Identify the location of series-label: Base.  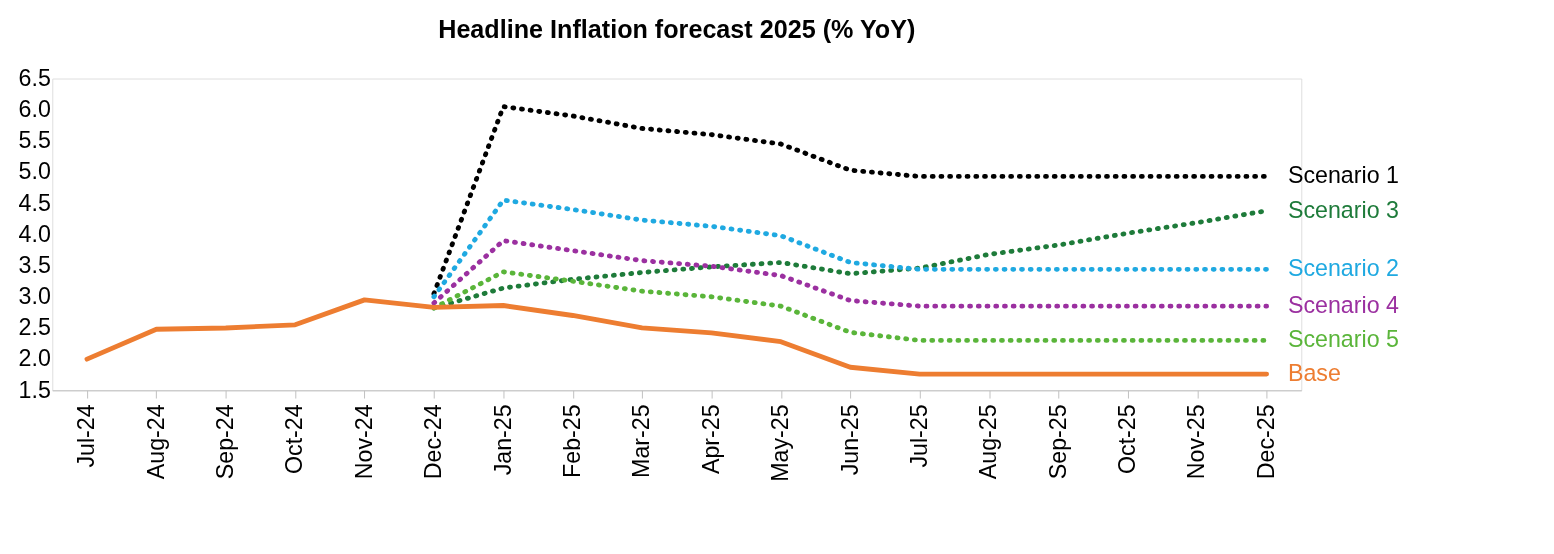
(1314, 372).